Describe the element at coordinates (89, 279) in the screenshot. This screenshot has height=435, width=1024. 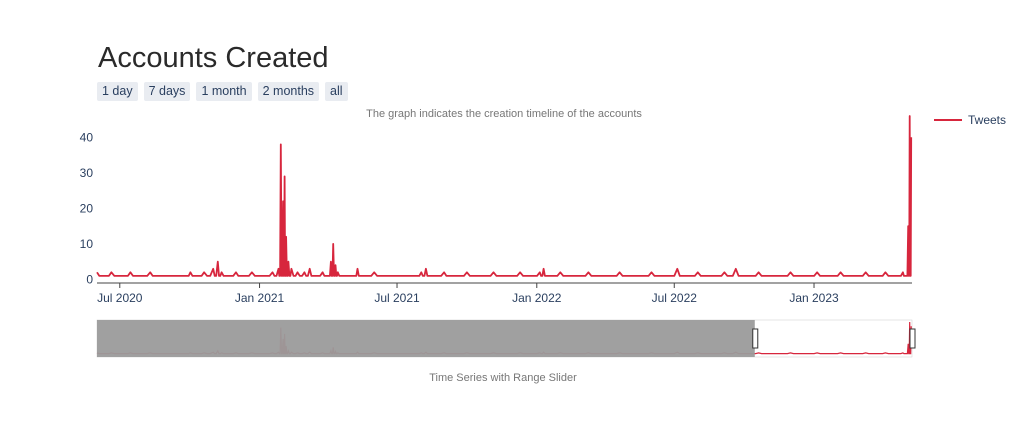
I see `y-tick-label: 0` at that location.